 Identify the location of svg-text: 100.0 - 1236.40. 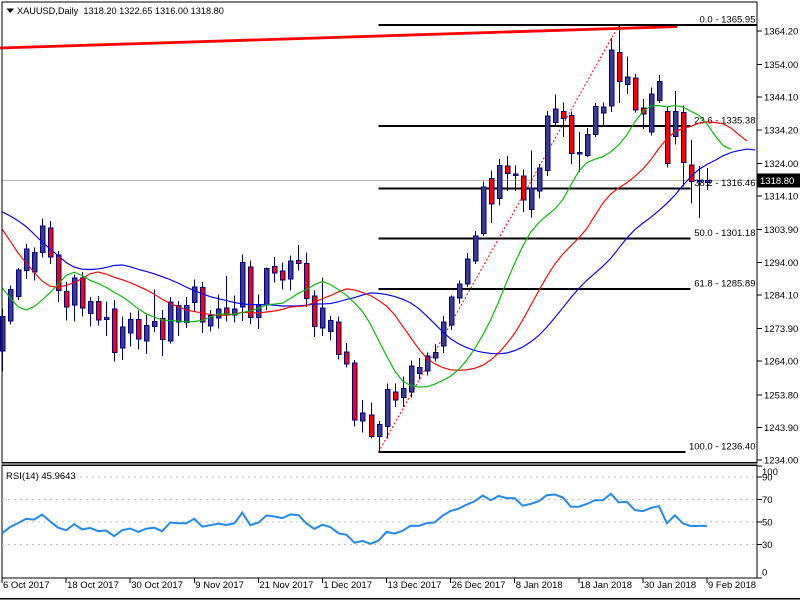
(722, 447).